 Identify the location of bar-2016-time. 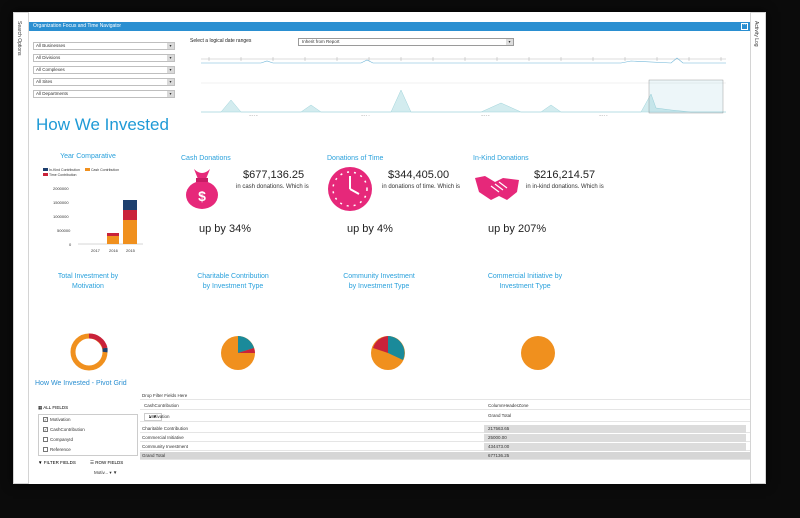
(113, 234).